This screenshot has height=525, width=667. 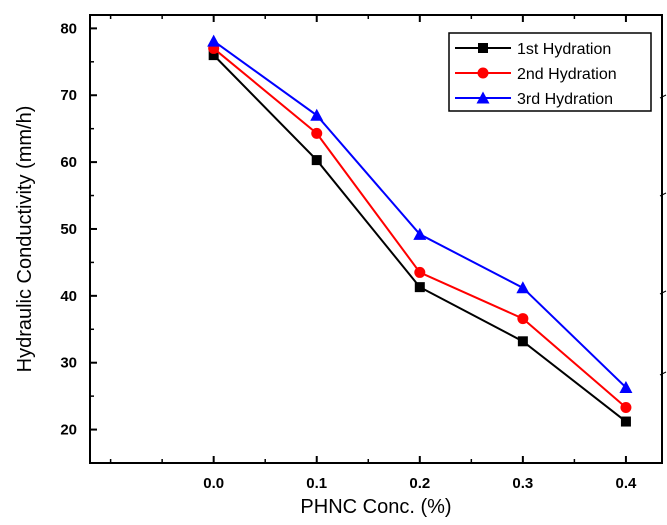 What do you see at coordinates (567, 74) in the screenshot?
I see `legend-label: 2nd Hydration` at bounding box center [567, 74].